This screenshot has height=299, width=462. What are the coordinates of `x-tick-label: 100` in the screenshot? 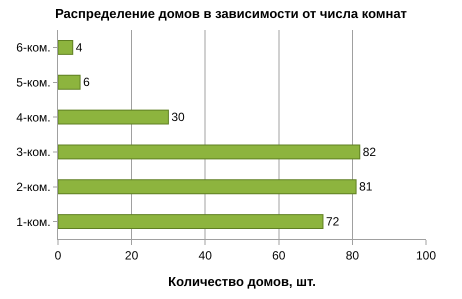 It's located at (426, 255).